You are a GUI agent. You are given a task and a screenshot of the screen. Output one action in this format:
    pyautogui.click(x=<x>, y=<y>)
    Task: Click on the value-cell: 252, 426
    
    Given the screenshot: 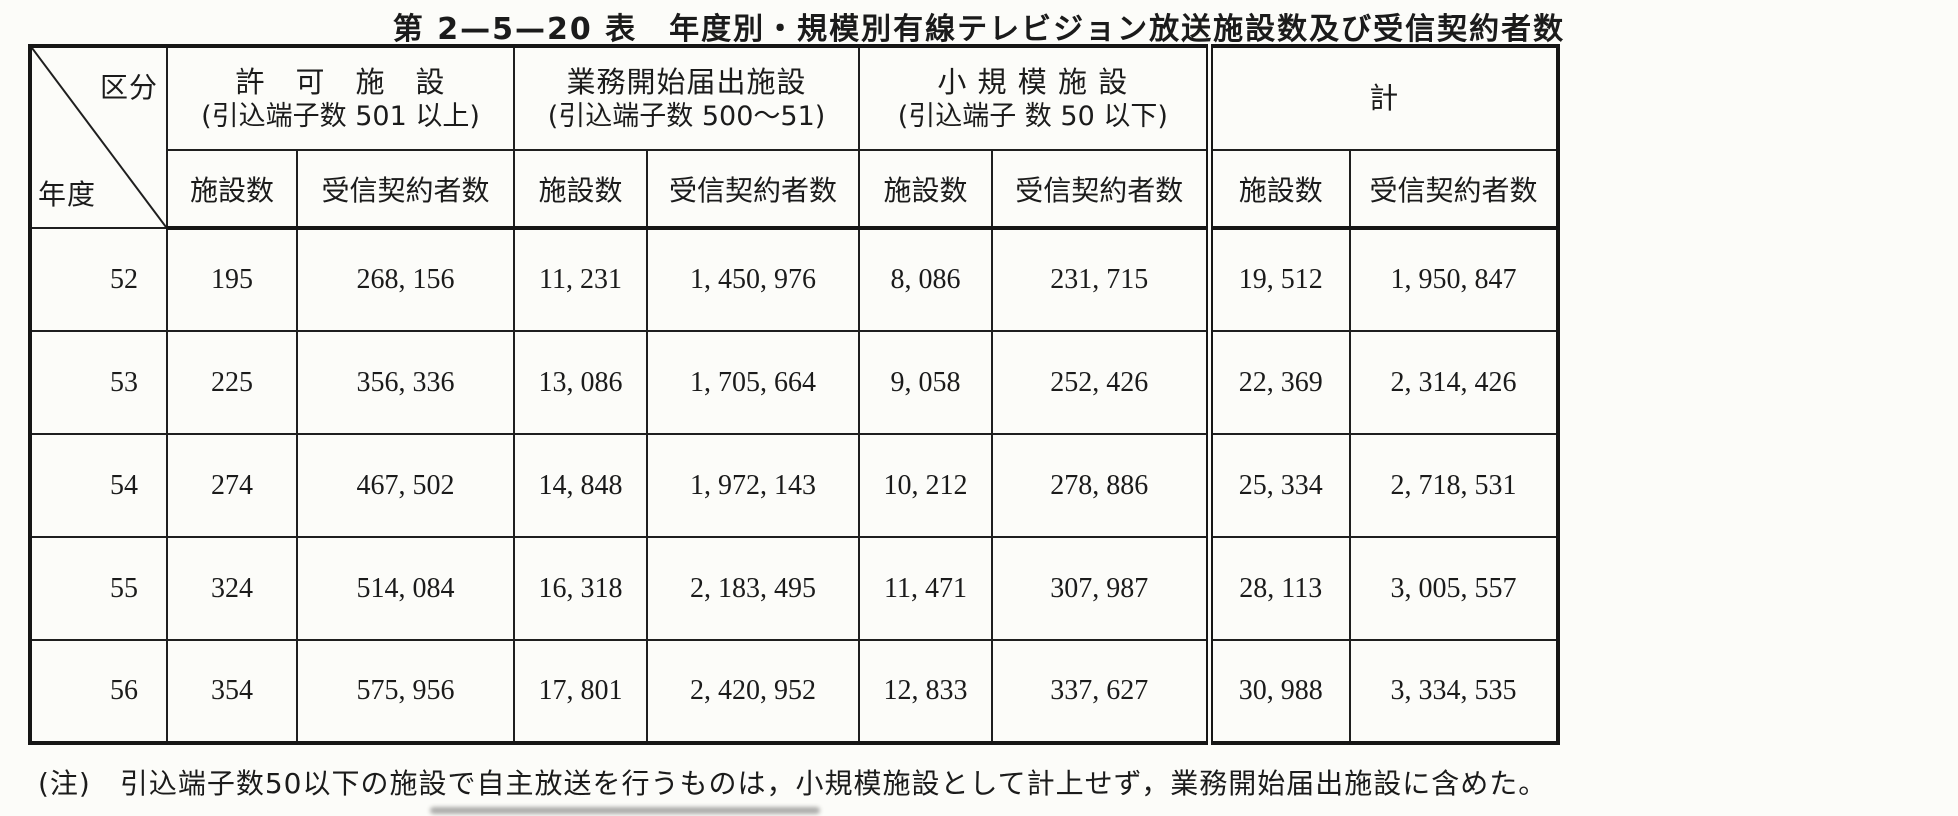 What is the action you would take?
    pyautogui.click(x=1101, y=382)
    